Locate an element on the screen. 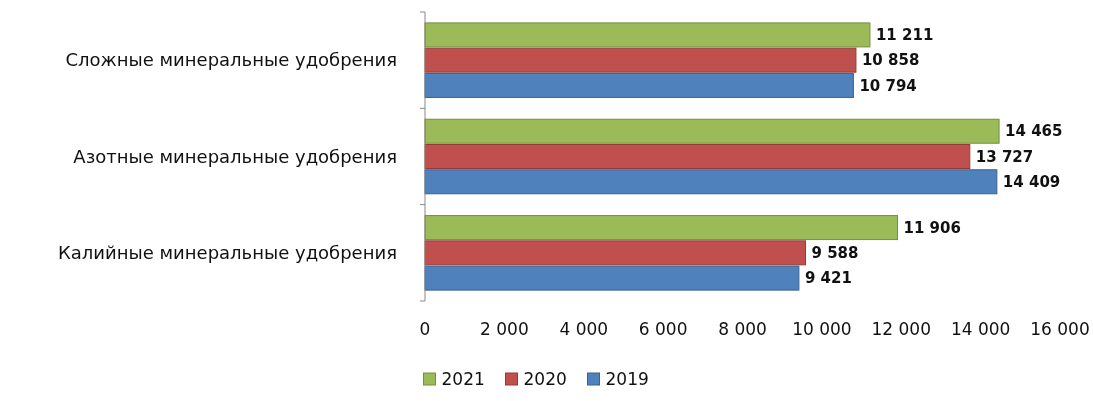  data-label: 14 409 is located at coordinates (1031, 182).